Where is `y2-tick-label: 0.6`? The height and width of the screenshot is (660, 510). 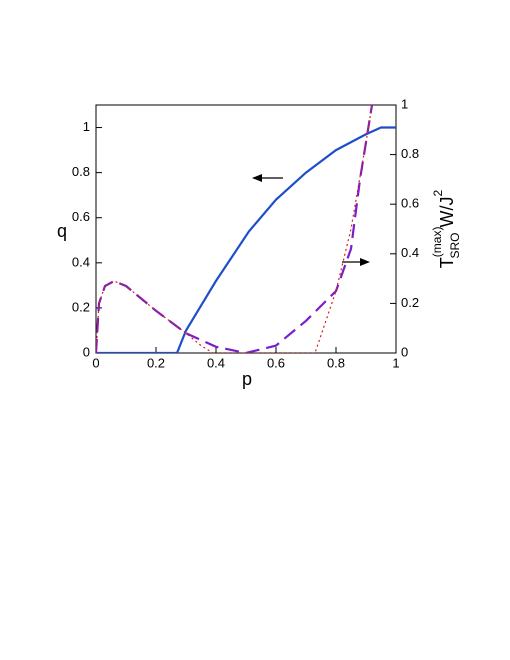
y2-tick-label: 0.6 is located at coordinates (410, 203).